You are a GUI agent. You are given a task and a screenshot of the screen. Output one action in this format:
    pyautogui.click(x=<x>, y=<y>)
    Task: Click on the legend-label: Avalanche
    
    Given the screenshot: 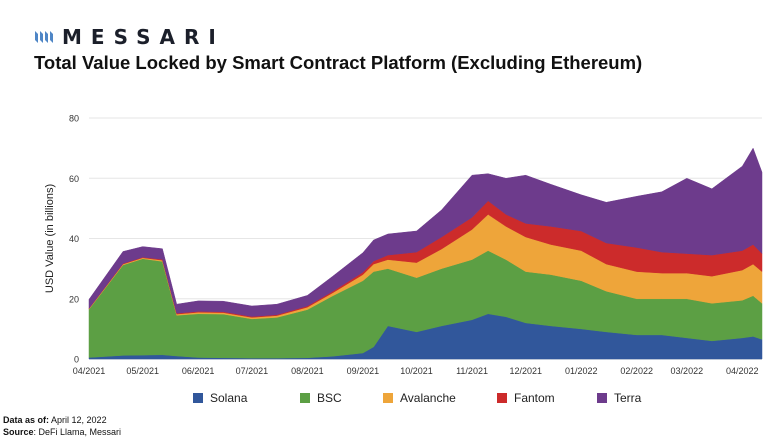 What is the action you would take?
    pyautogui.click(x=428, y=398)
    